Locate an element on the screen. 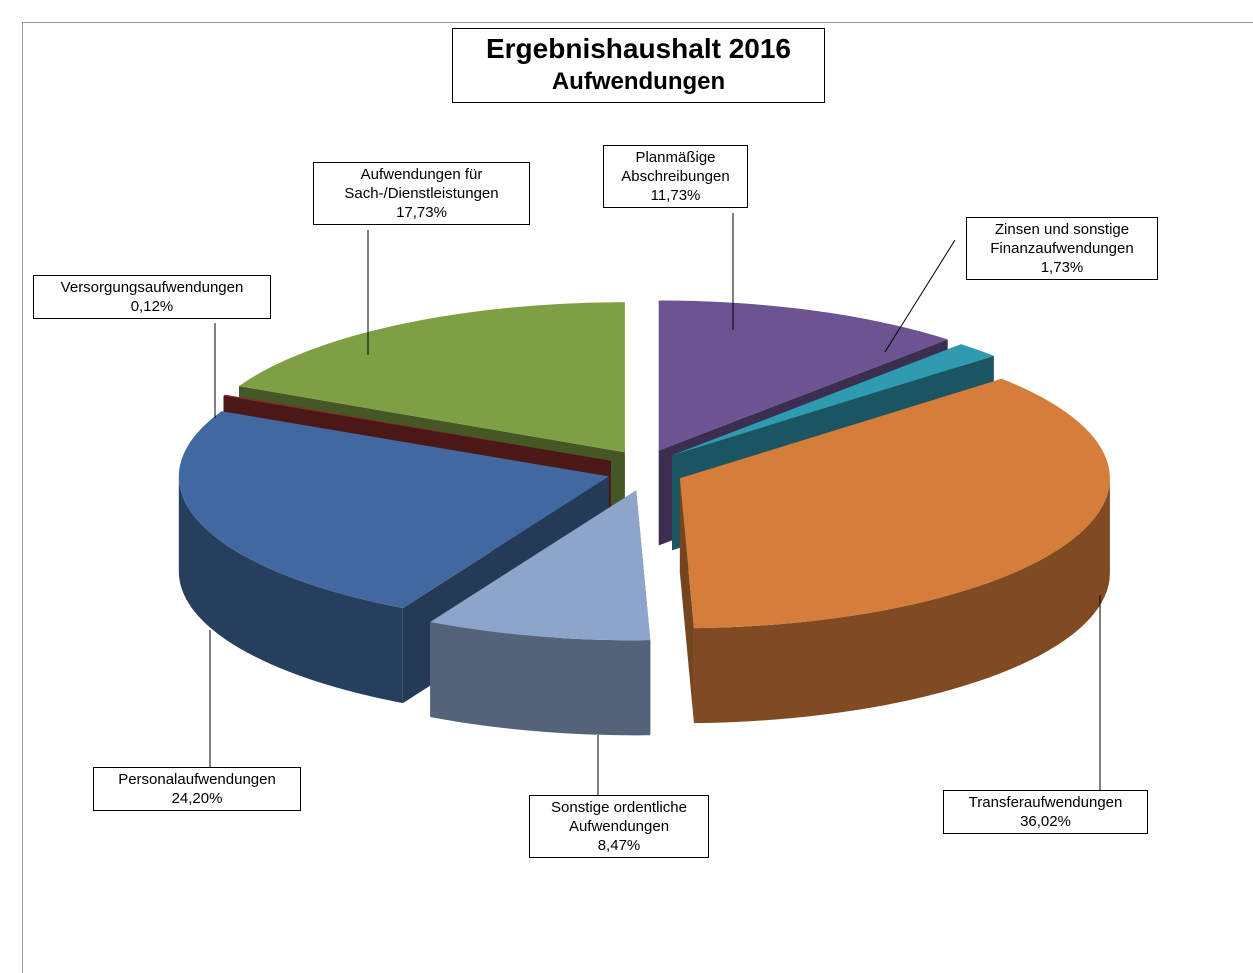  category-label: Versorgungsaufwendungen is located at coordinates (152, 287).